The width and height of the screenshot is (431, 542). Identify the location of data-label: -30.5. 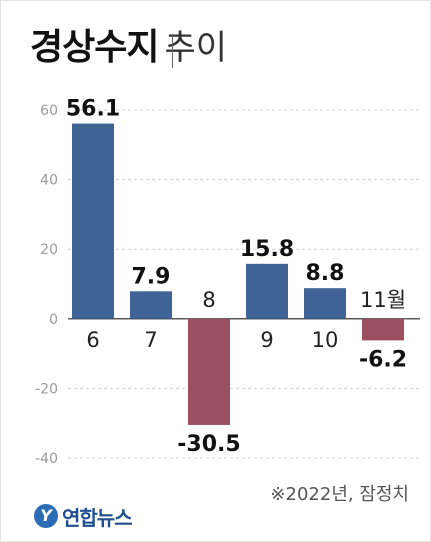
(208, 444).